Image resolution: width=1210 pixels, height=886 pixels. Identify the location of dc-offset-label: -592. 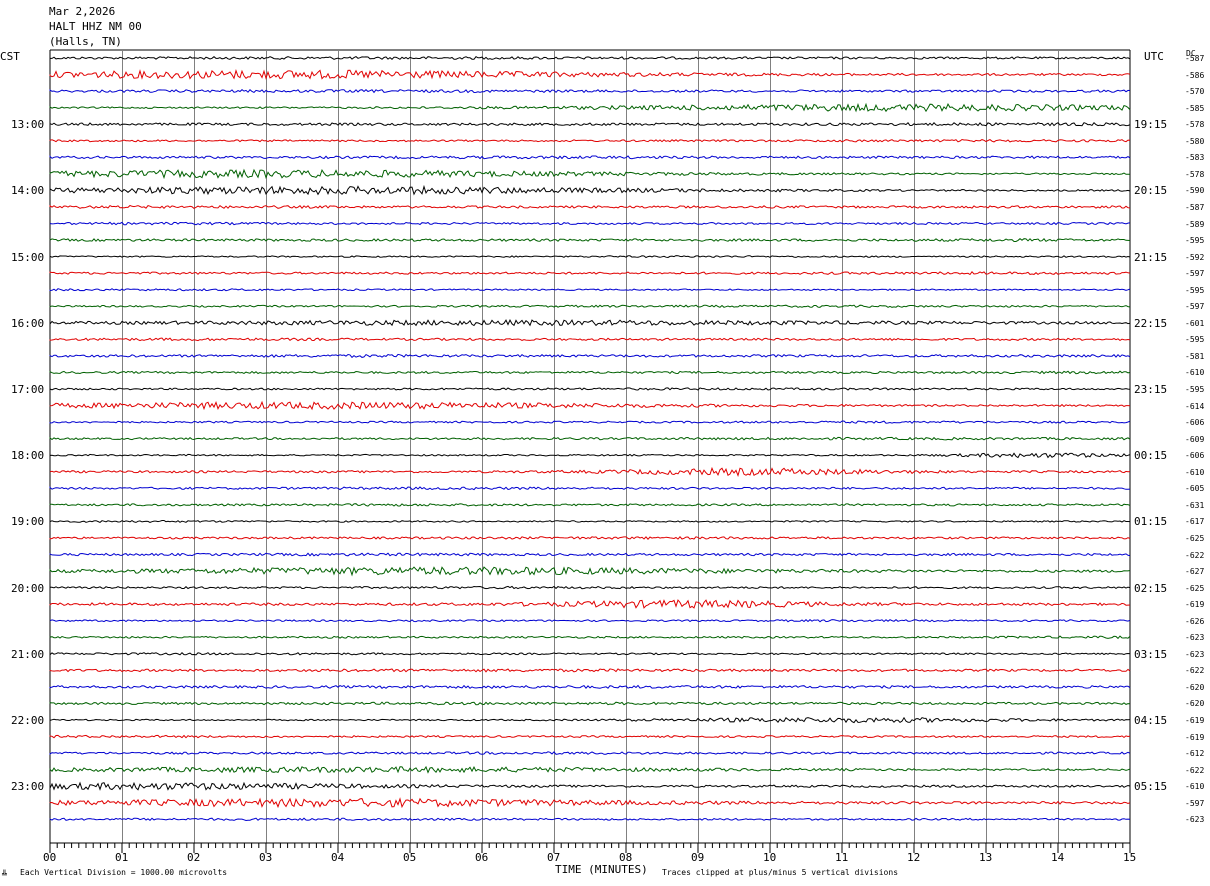
(1195, 257).